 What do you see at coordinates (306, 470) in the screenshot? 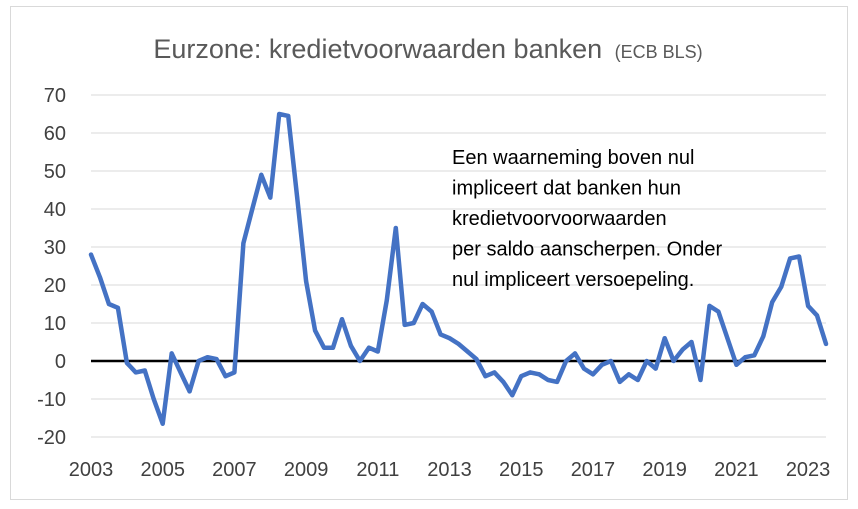
I see `x-tick-label: 2009` at bounding box center [306, 470].